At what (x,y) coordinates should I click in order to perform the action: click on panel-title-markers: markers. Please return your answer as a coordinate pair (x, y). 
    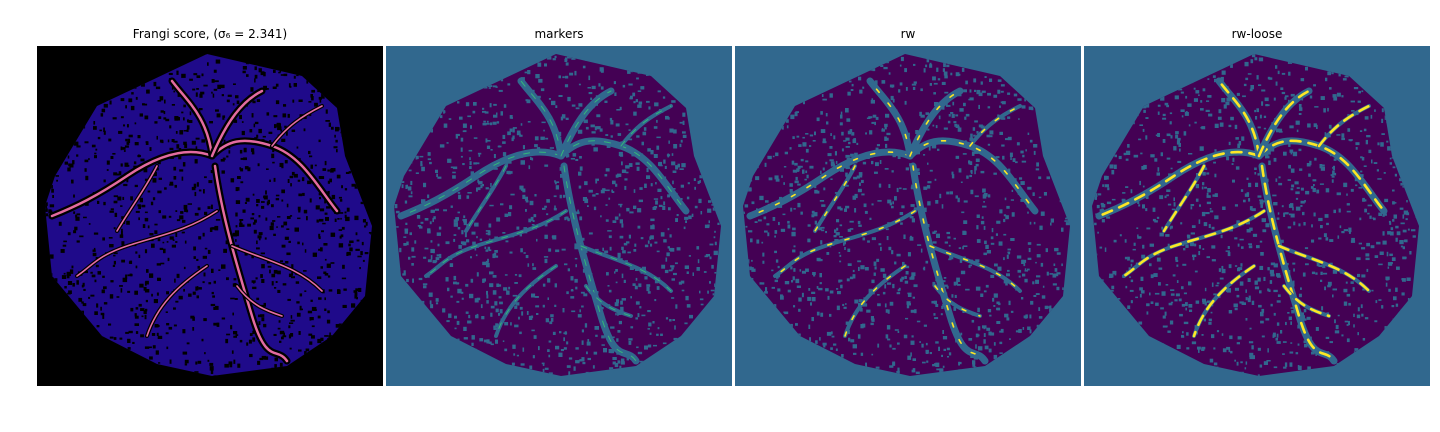
    Looking at the image, I should click on (559, 34).